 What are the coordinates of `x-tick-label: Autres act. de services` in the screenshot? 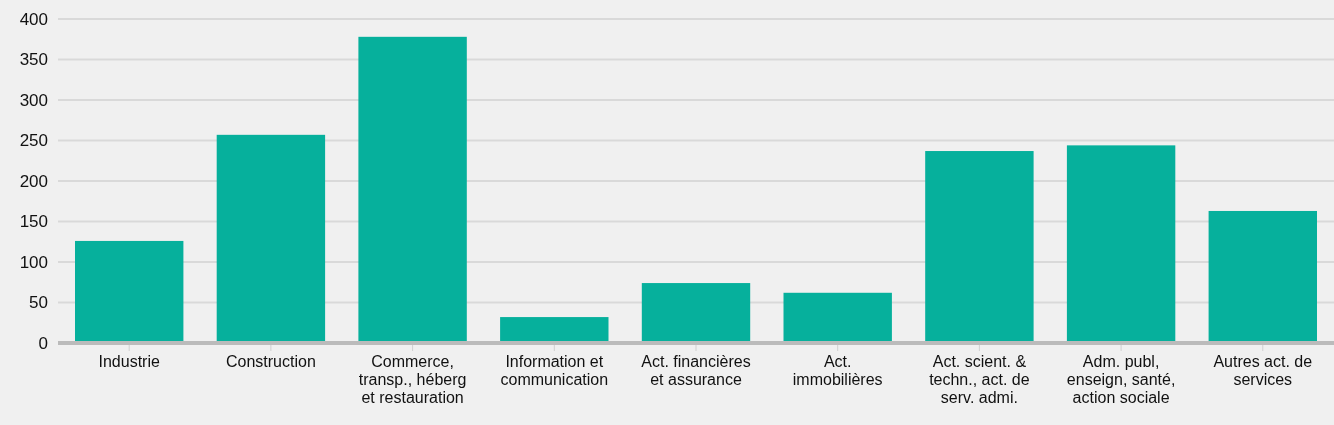 It's located at (1263, 370).